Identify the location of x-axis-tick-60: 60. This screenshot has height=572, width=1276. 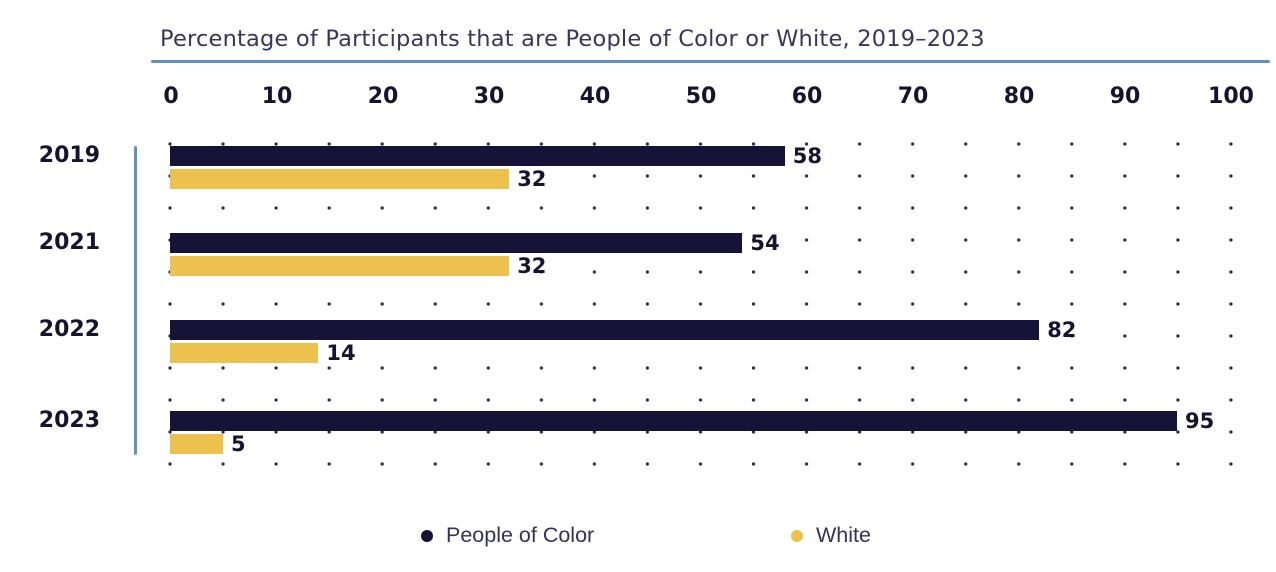
(807, 96).